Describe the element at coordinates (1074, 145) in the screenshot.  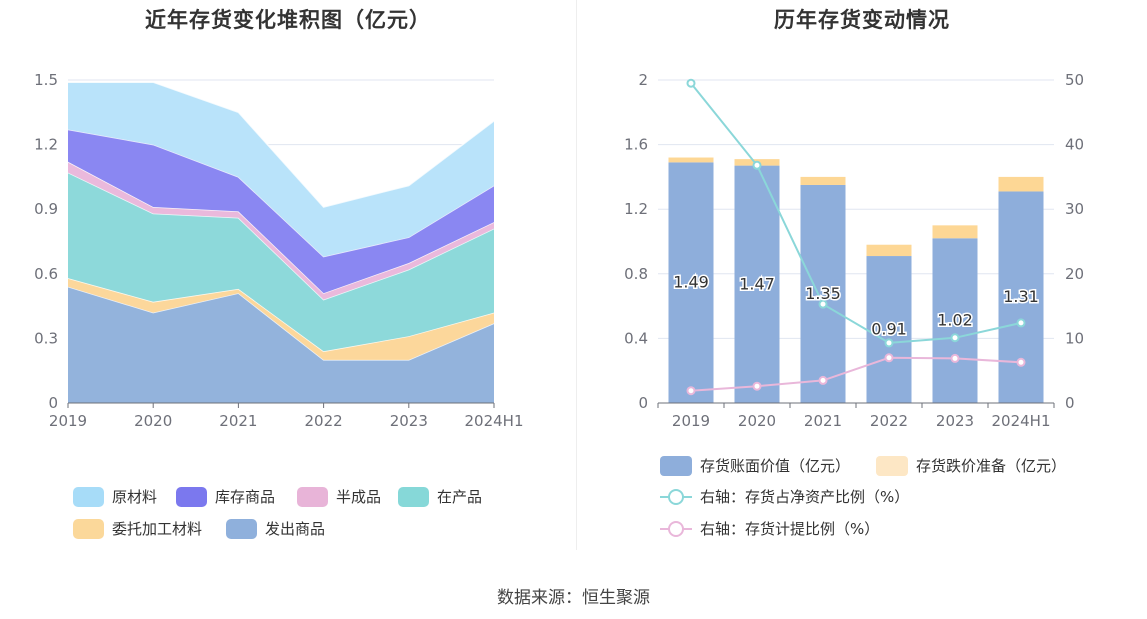
I see `y-right-tick-label: 40` at that location.